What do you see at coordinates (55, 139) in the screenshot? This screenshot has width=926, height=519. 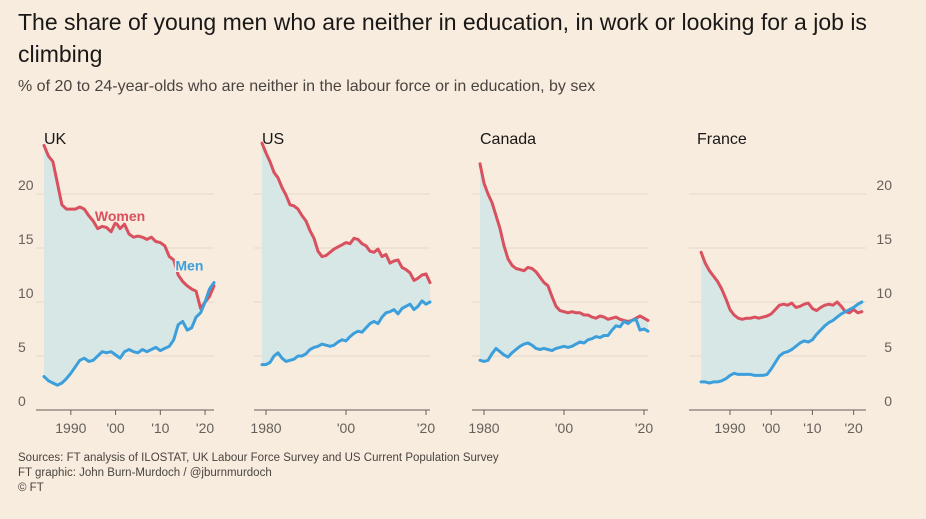 I see `panel-title: UK` at bounding box center [55, 139].